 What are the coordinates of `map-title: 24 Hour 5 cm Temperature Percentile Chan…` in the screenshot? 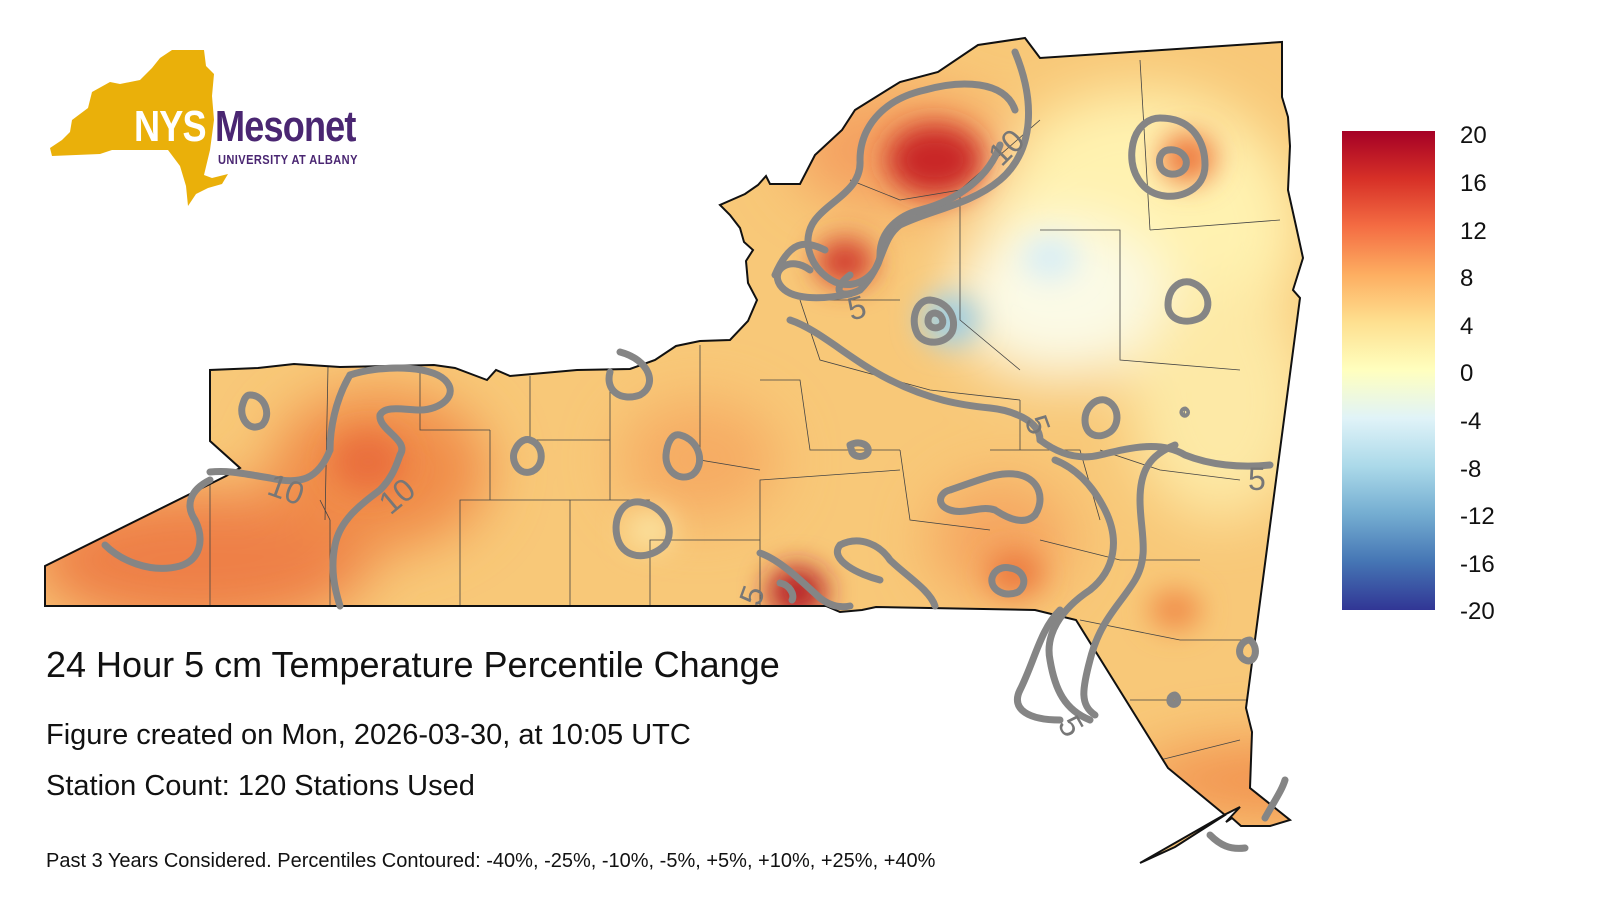 It's located at (413, 664).